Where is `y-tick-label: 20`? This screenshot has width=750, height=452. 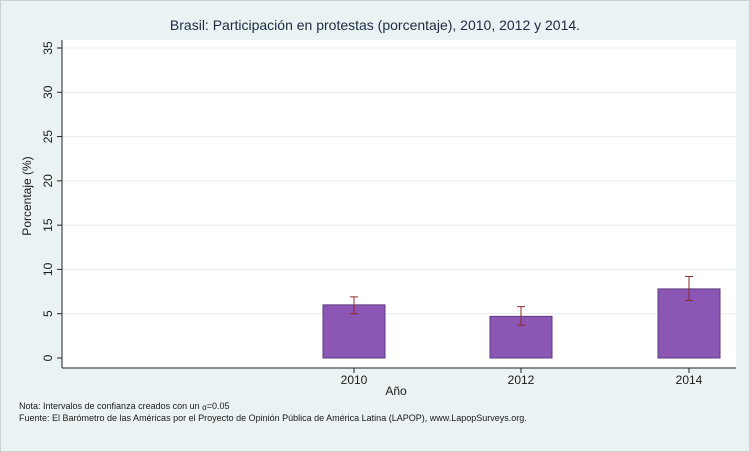
y-tick-label: 20 is located at coordinates (48, 181).